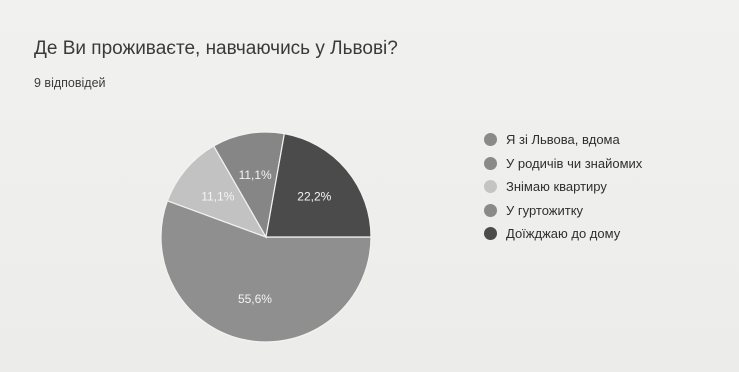  I want to click on legend-item: Я зі Львова, вдома, so click(563, 140).